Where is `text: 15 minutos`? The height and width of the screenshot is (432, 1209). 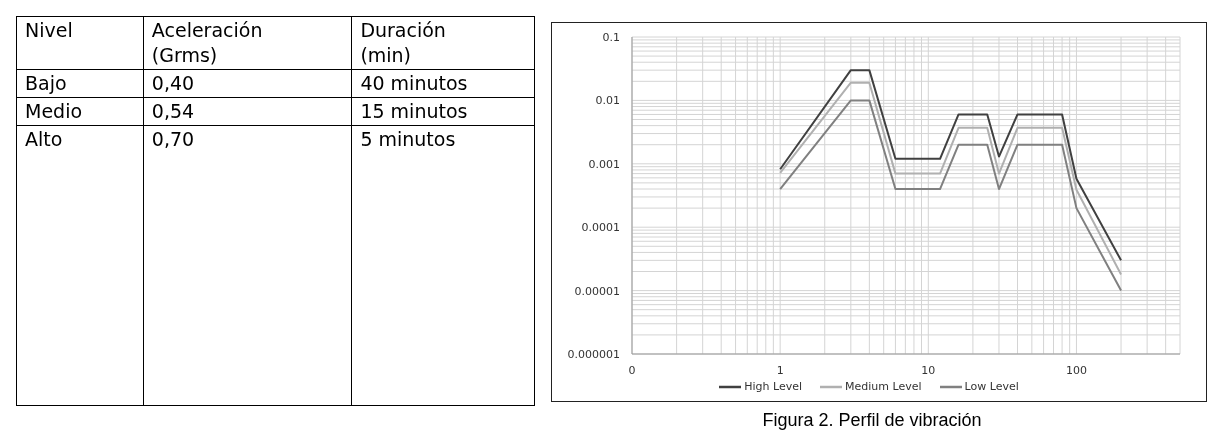 text: 15 minutos is located at coordinates (443, 111).